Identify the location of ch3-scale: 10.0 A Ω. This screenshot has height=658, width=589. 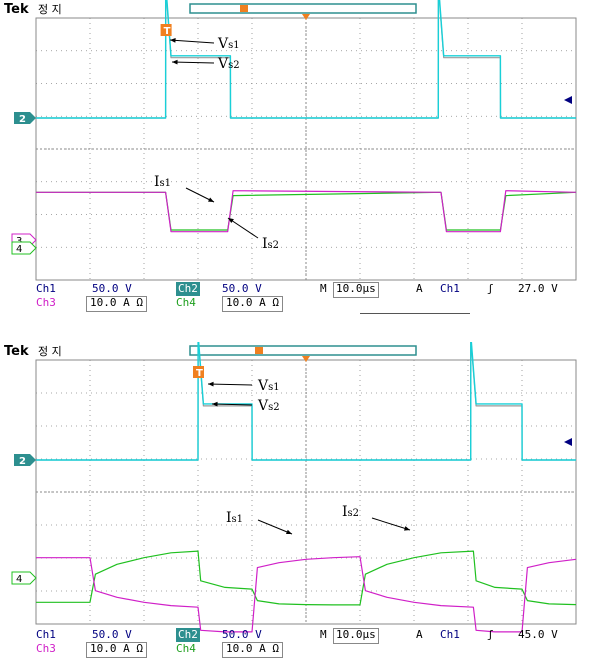
(116, 304).